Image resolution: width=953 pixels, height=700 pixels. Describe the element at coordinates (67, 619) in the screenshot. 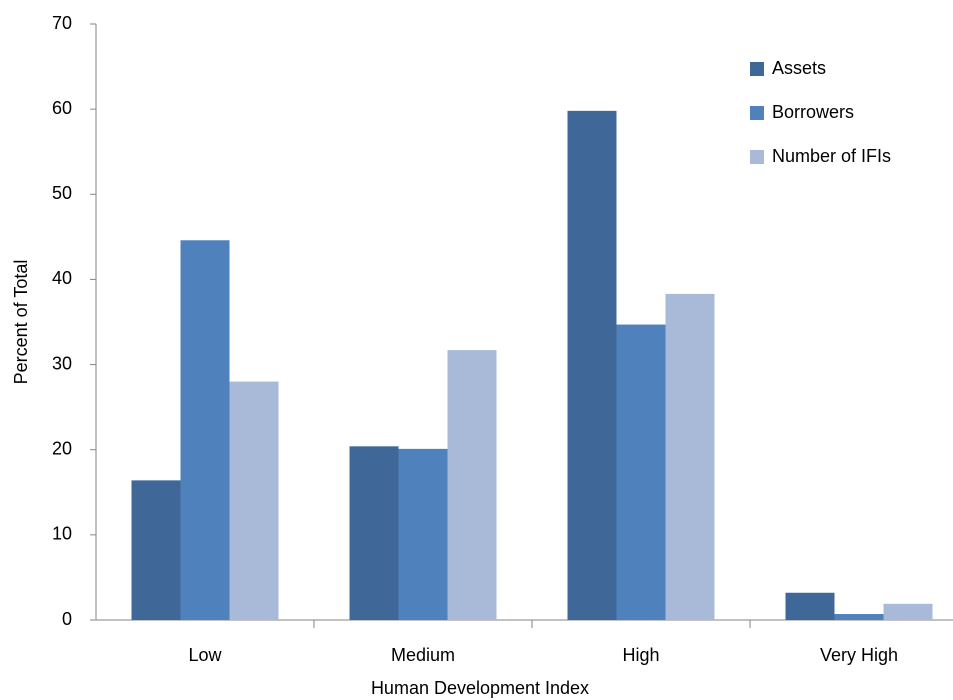

I see `y-tick-label: 0` at that location.